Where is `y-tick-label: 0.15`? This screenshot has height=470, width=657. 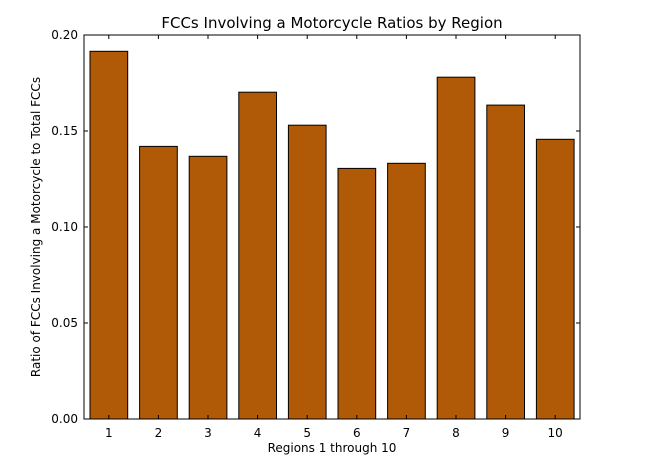 y-tick-label: 0.15 is located at coordinates (64, 131).